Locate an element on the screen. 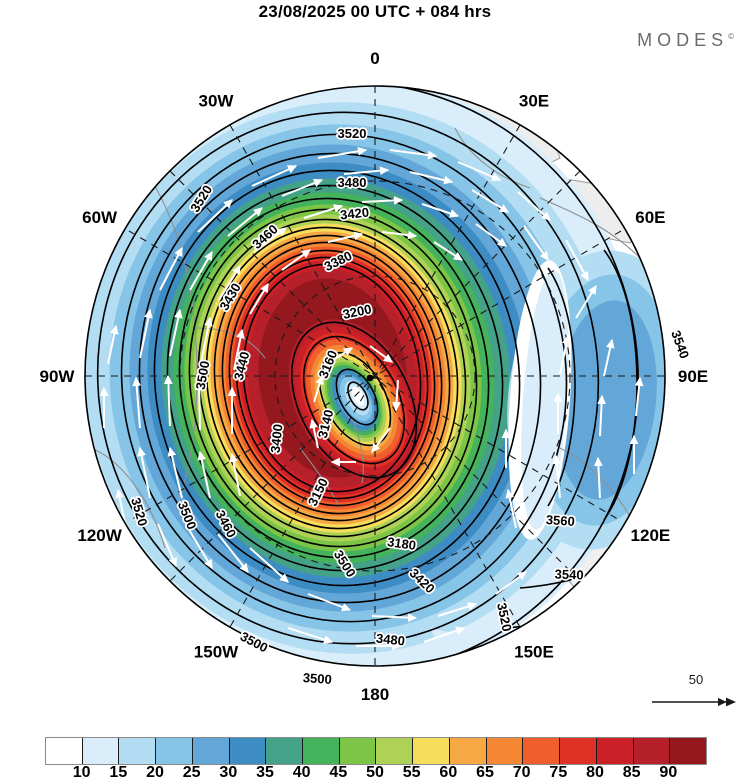 The image size is (750, 784). colorbar-tick-label: 50 is located at coordinates (375, 772).